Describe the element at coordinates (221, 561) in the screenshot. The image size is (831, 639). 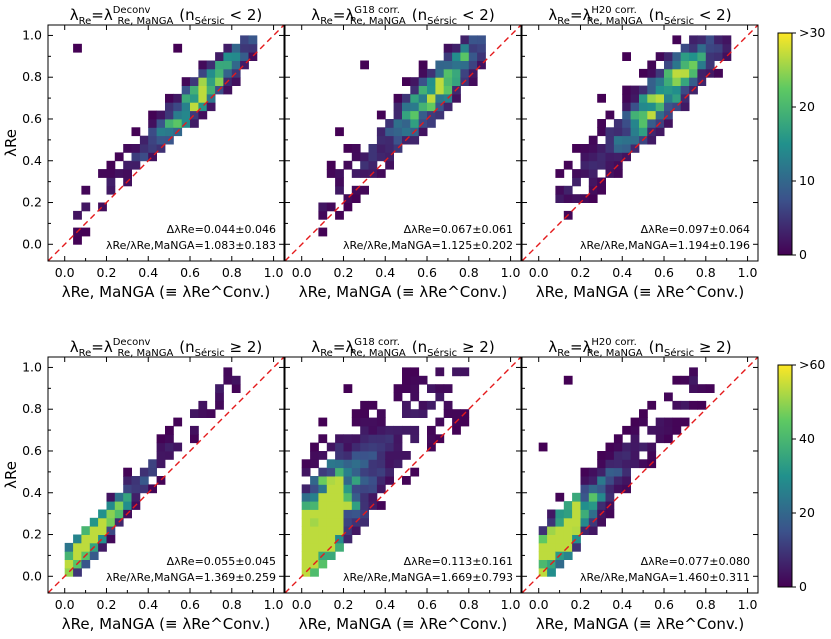
I see `annotation-delta: ΔλRe=0.055±0.045` at that location.